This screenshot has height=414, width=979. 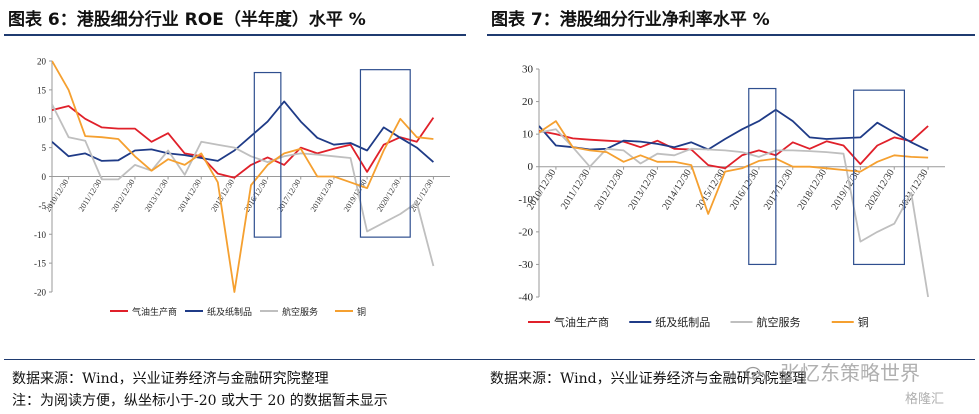 I want to click on source-note-left: 数据来源：Wind，兴业证券经济与金融研究院整理, so click(x=170, y=379).